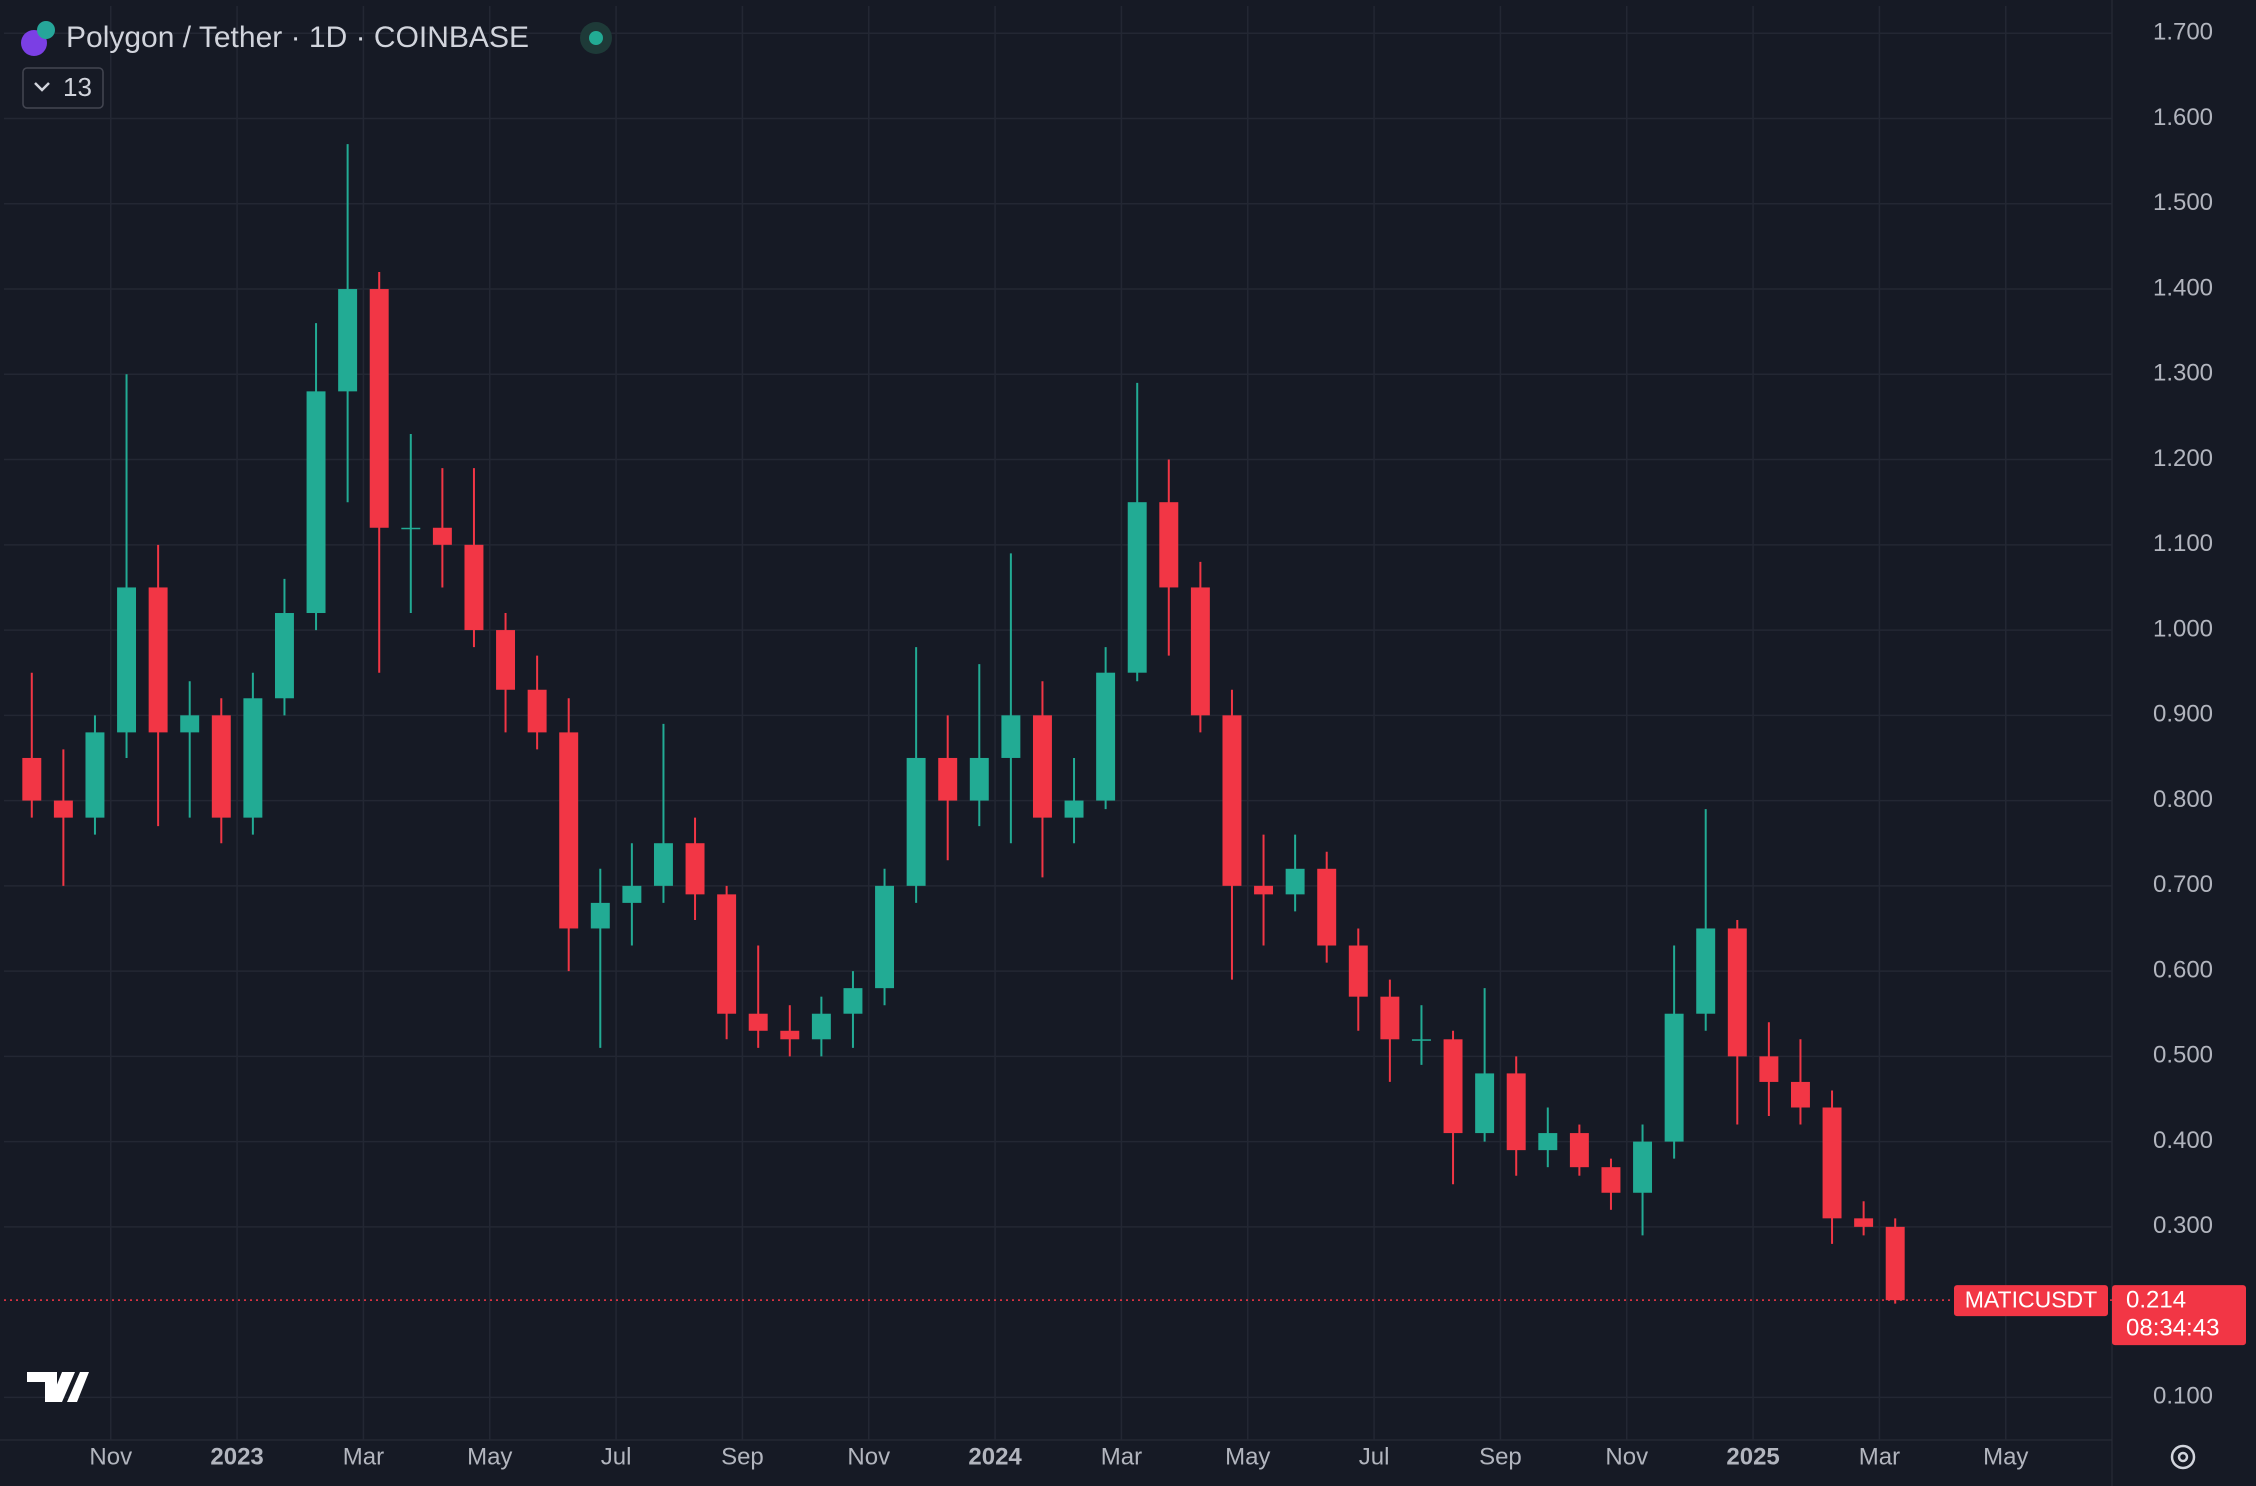 The height and width of the screenshot is (1486, 2256). Describe the element at coordinates (2183, 1055) in the screenshot. I see `y-tick-label: 0.500` at that location.